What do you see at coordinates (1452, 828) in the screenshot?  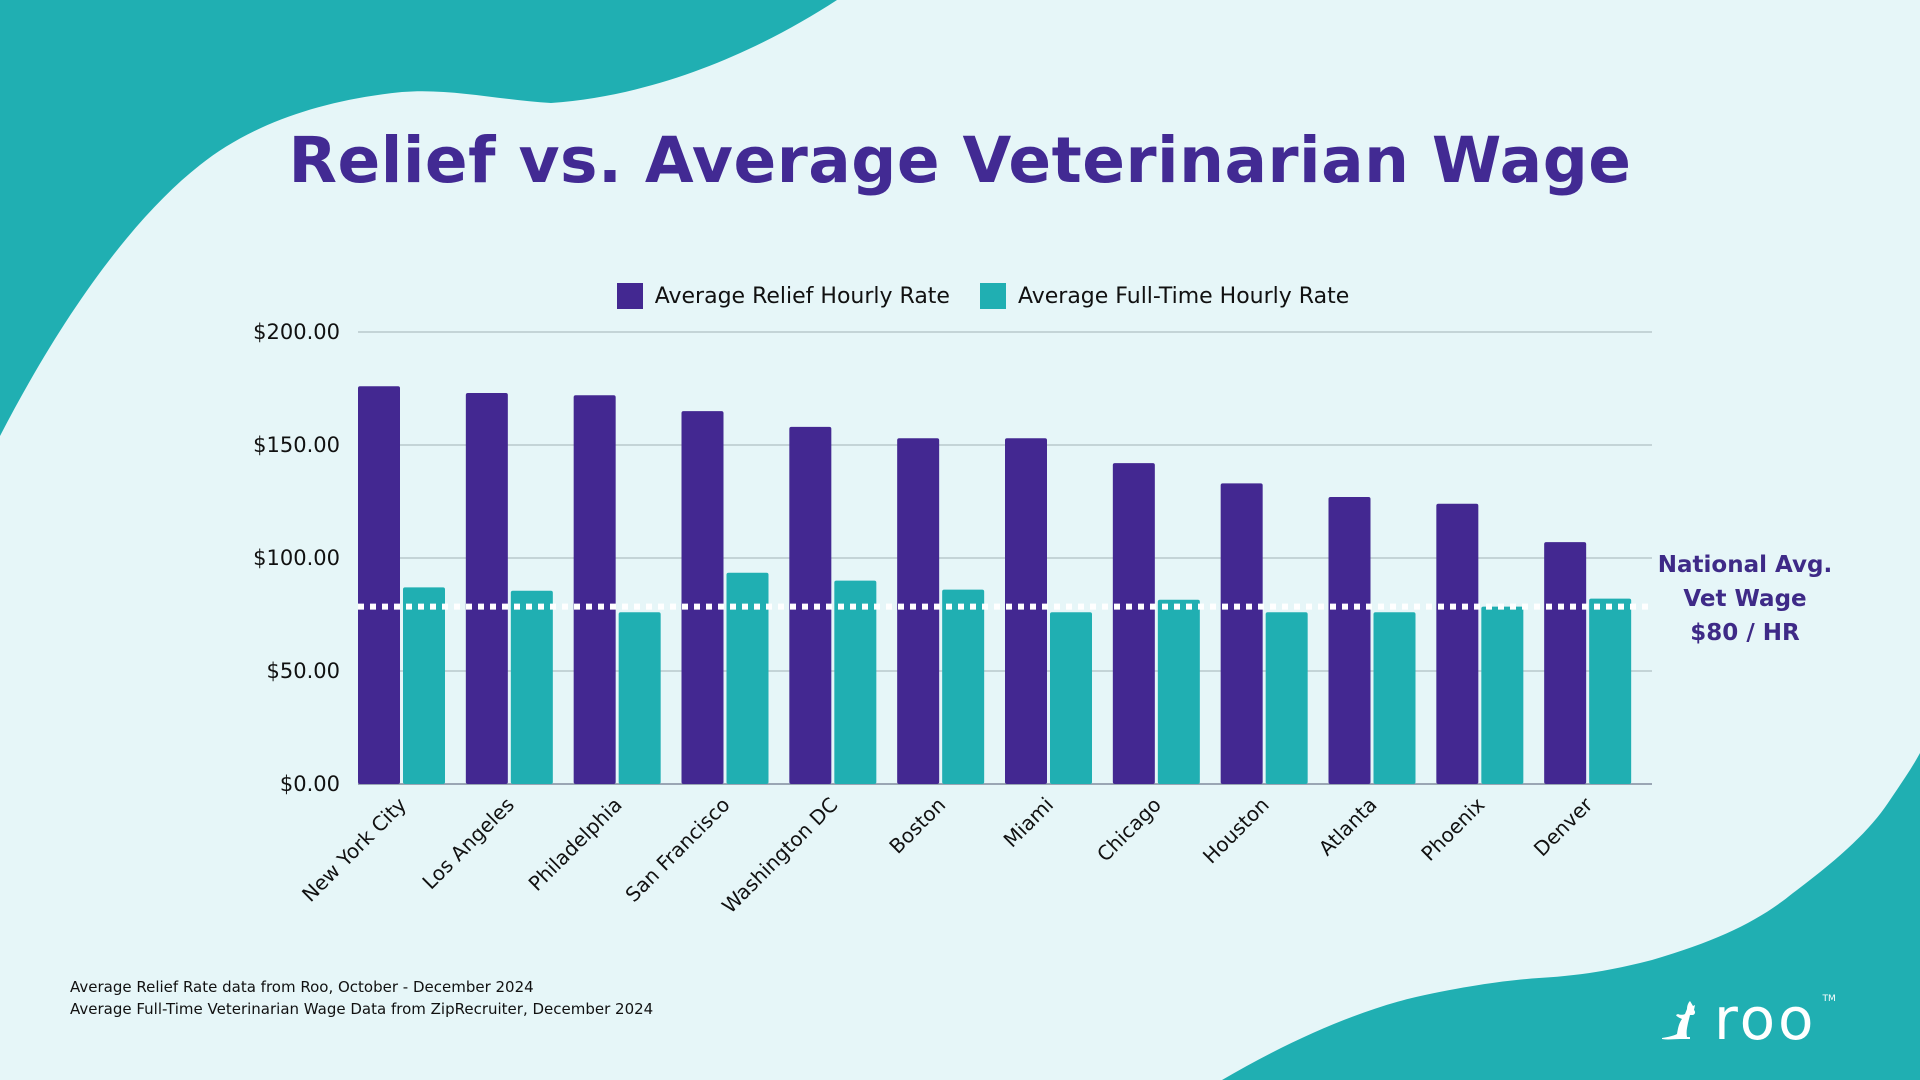 I see `x-tick-label: Phoenix` at bounding box center [1452, 828].